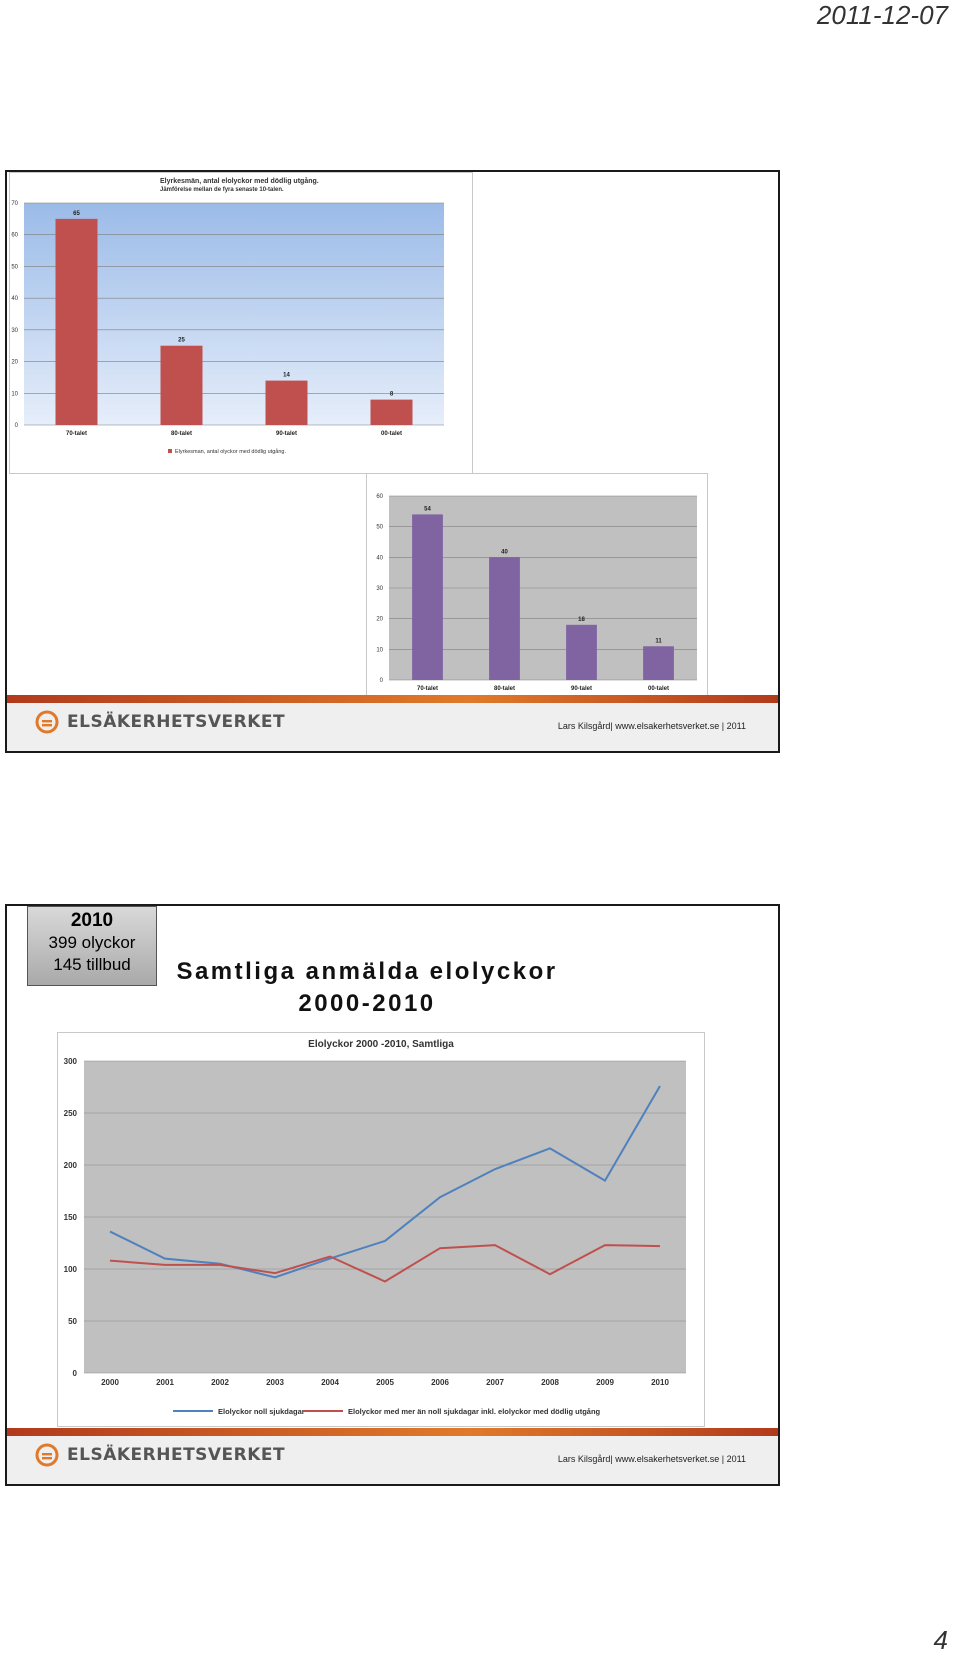 Image resolution: width=960 pixels, height=1658 pixels. I want to click on chart1-xtick-label: 00-talet, so click(391, 434).